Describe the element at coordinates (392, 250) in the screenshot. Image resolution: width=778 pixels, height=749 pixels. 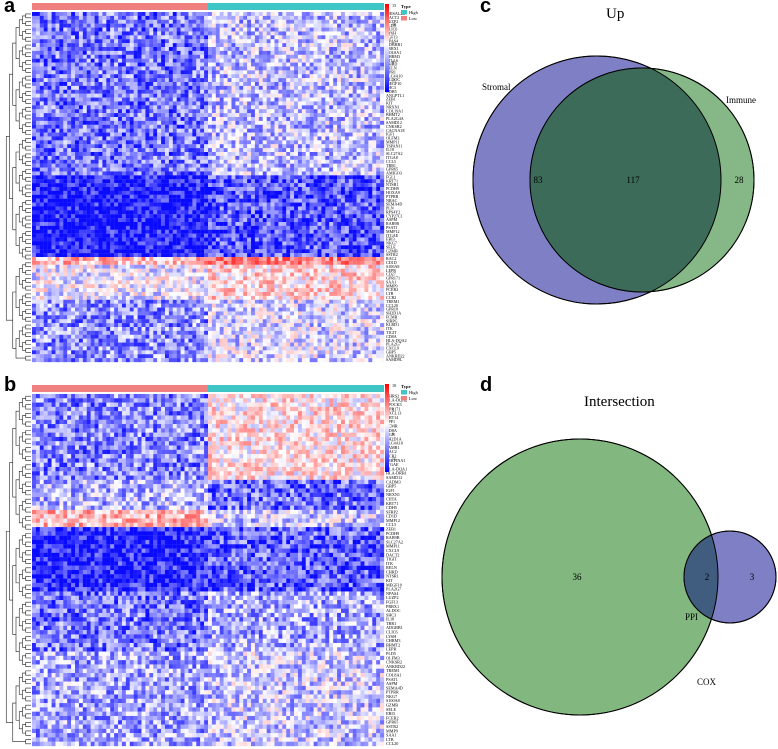
I see `gene-label: GZMB` at that location.